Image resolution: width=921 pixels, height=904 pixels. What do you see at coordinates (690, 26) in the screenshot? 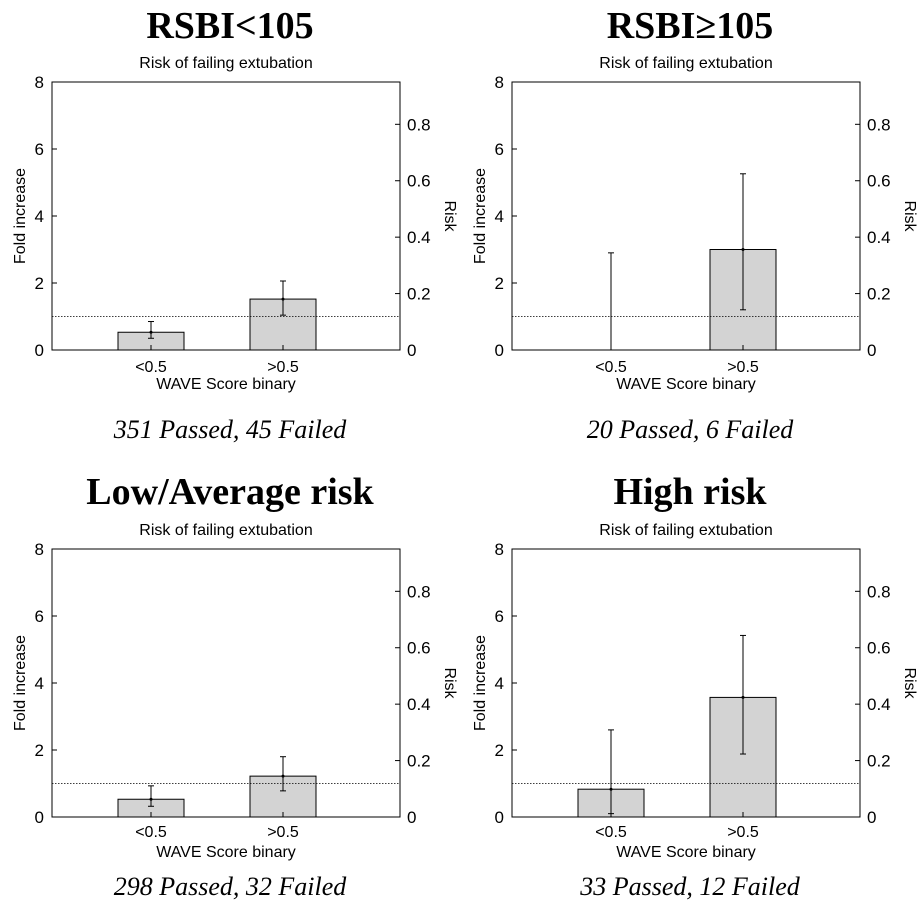
I see `panel-title: RSBI≥105` at bounding box center [690, 26].